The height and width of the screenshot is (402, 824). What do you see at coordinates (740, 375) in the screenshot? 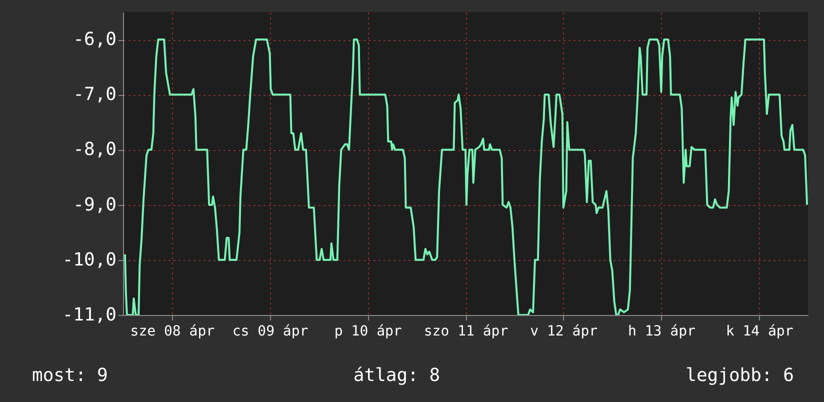
I see `text: legjobb: 6` at bounding box center [740, 375].